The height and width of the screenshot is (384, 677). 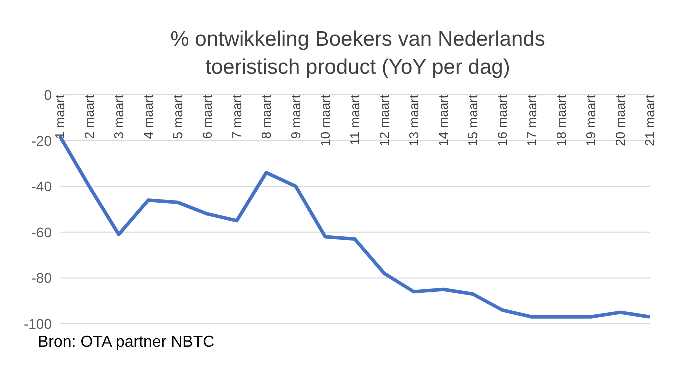 I want to click on y-tick-label: -40, so click(x=42, y=186).